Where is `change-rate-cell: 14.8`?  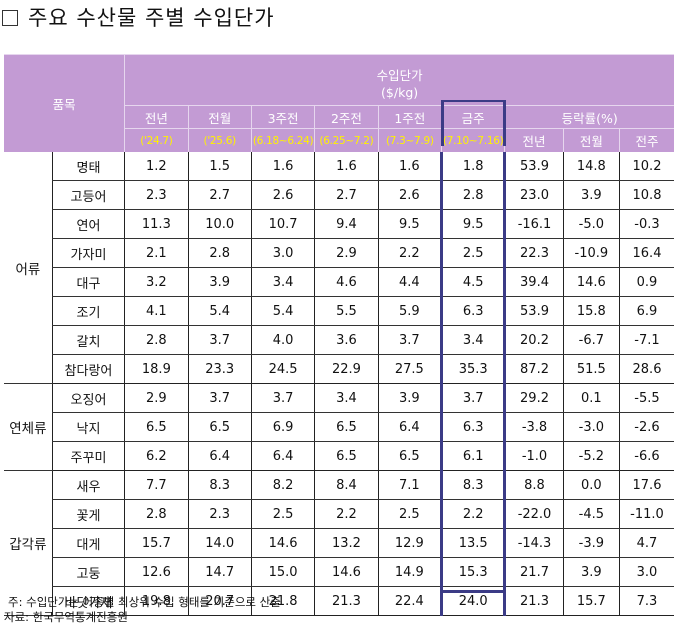 change-rate-cell: 14.8 is located at coordinates (591, 166).